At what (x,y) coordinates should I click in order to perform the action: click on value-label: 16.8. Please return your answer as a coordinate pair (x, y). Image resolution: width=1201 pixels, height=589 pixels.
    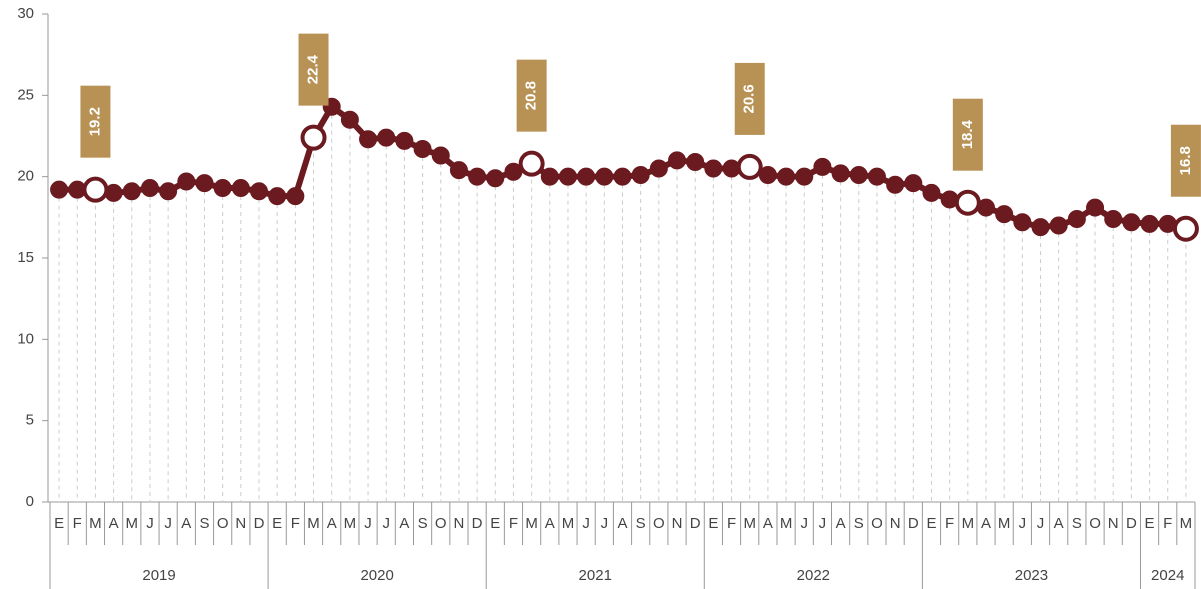
    Looking at the image, I should click on (1185, 160).